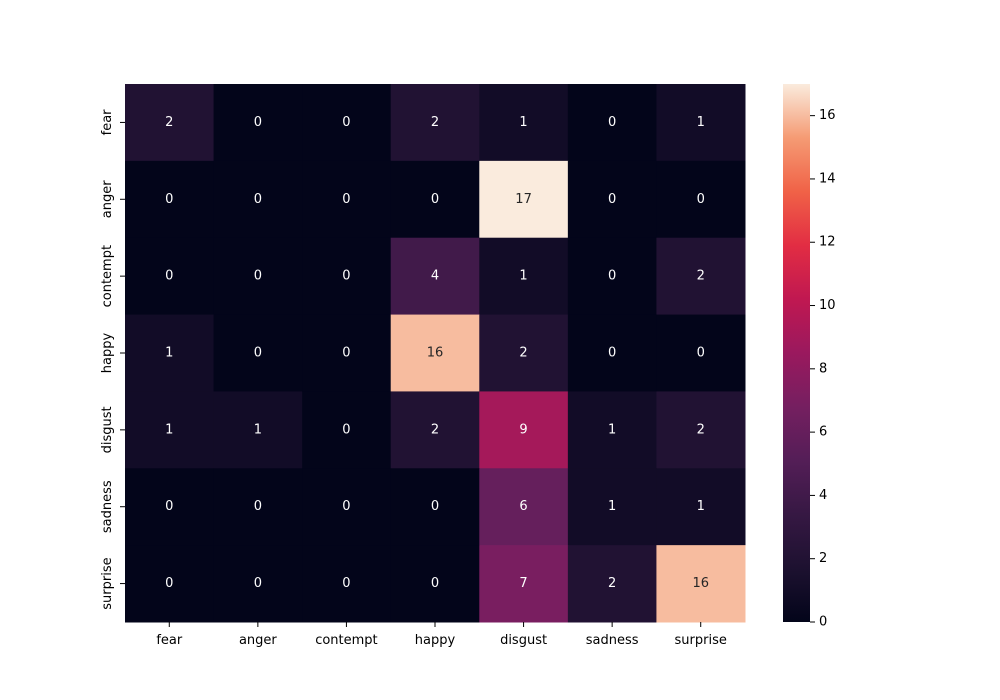 This screenshot has height=700, width=1000. Describe the element at coordinates (258, 507) in the screenshot. I see `heatmap-cell-sadness-anger` at that location.